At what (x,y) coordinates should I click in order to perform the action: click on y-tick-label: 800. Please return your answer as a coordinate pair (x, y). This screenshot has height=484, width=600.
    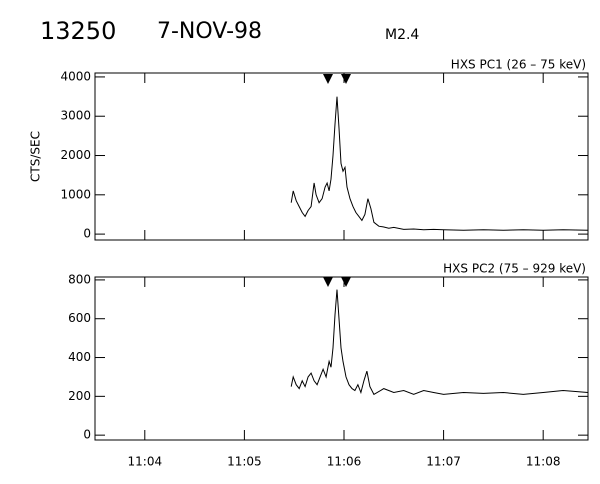
    Looking at the image, I should click on (79, 279).